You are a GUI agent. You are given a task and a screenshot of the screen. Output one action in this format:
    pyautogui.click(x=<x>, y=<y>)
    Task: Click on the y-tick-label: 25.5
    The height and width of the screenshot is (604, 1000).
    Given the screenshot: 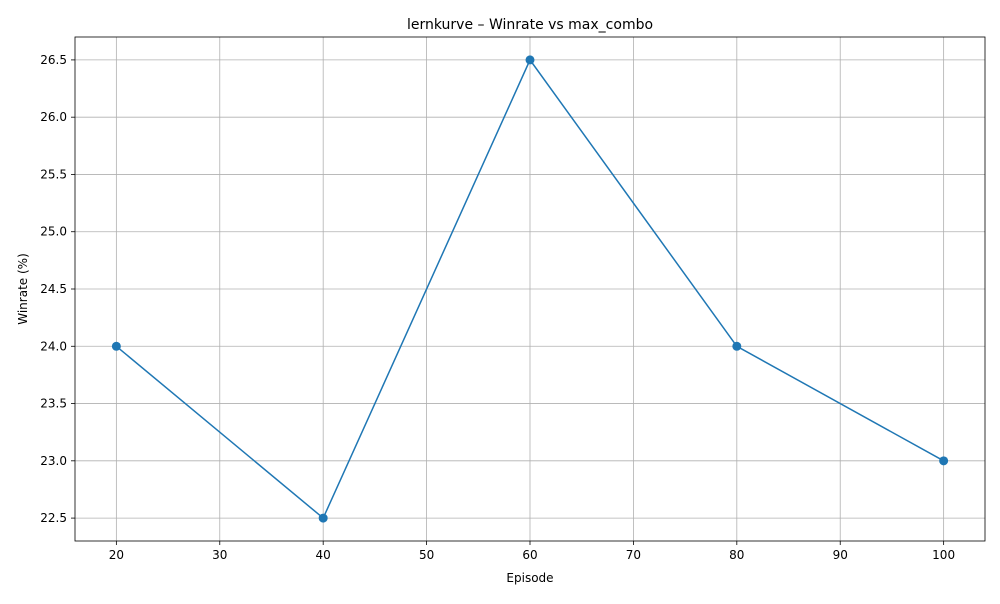 What is the action you would take?
    pyautogui.click(x=53, y=174)
    